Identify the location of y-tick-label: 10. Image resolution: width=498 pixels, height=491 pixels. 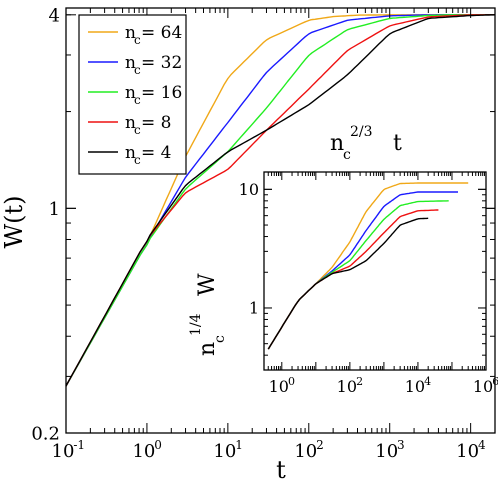
(249, 189).